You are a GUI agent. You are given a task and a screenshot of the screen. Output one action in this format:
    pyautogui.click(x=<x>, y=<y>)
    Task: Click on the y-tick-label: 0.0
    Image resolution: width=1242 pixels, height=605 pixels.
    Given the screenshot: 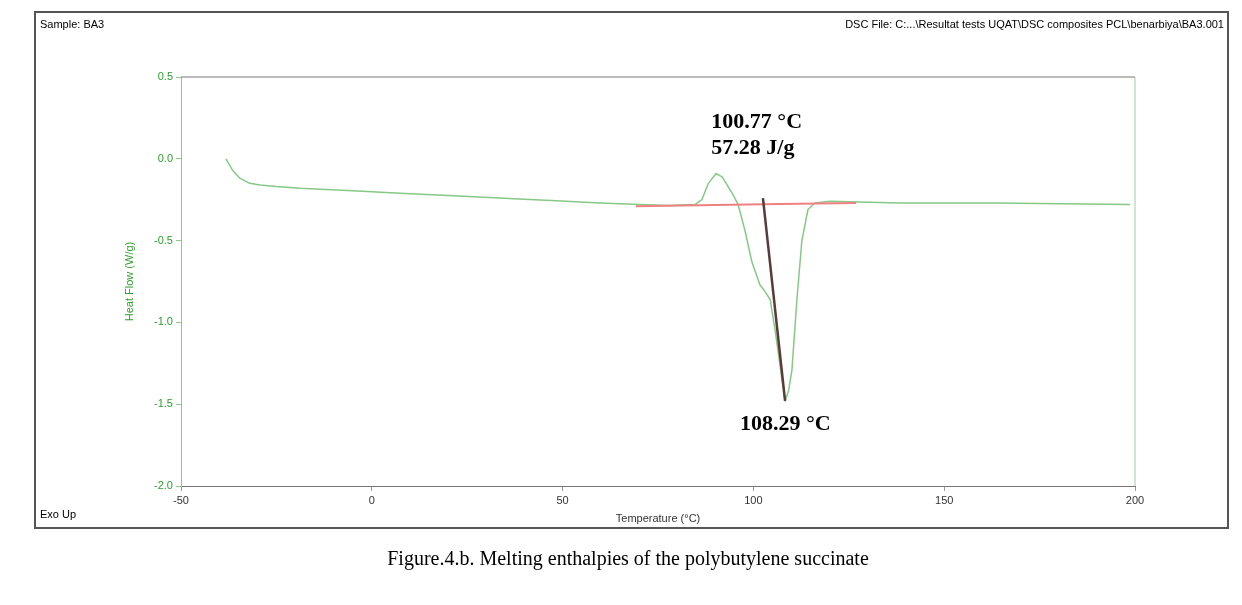 What is the action you would take?
    pyautogui.click(x=165, y=157)
    